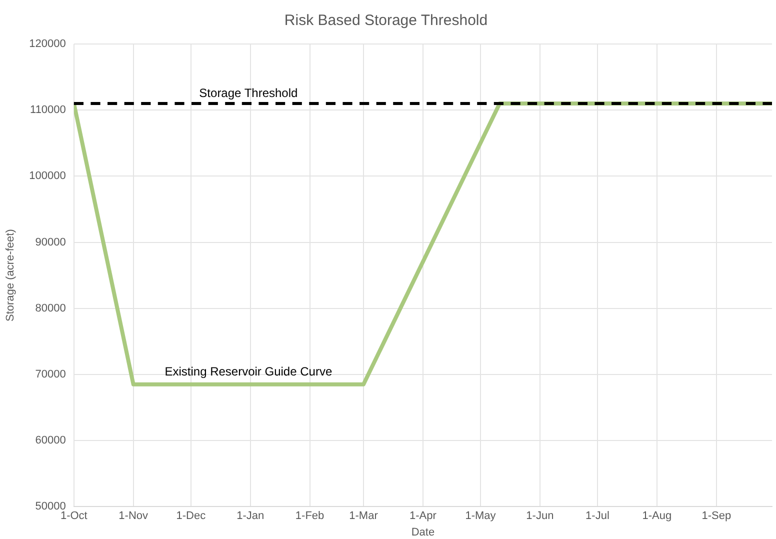  Describe the element at coordinates (250, 516) in the screenshot. I see `x-tick-label: 1-Jan` at that location.